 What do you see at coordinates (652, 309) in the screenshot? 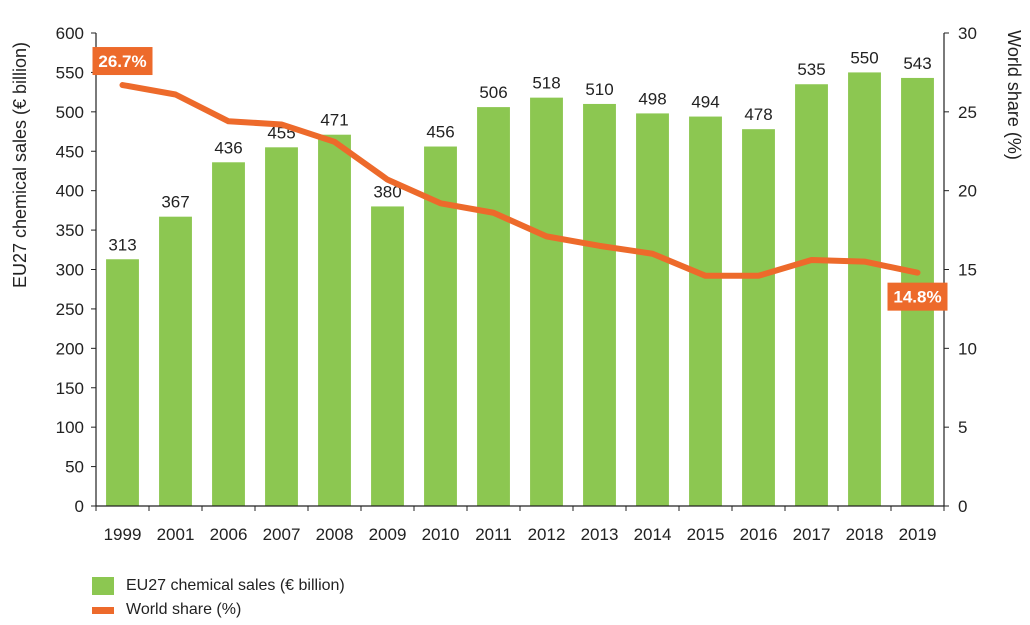
I see `bar-2014` at bounding box center [652, 309].